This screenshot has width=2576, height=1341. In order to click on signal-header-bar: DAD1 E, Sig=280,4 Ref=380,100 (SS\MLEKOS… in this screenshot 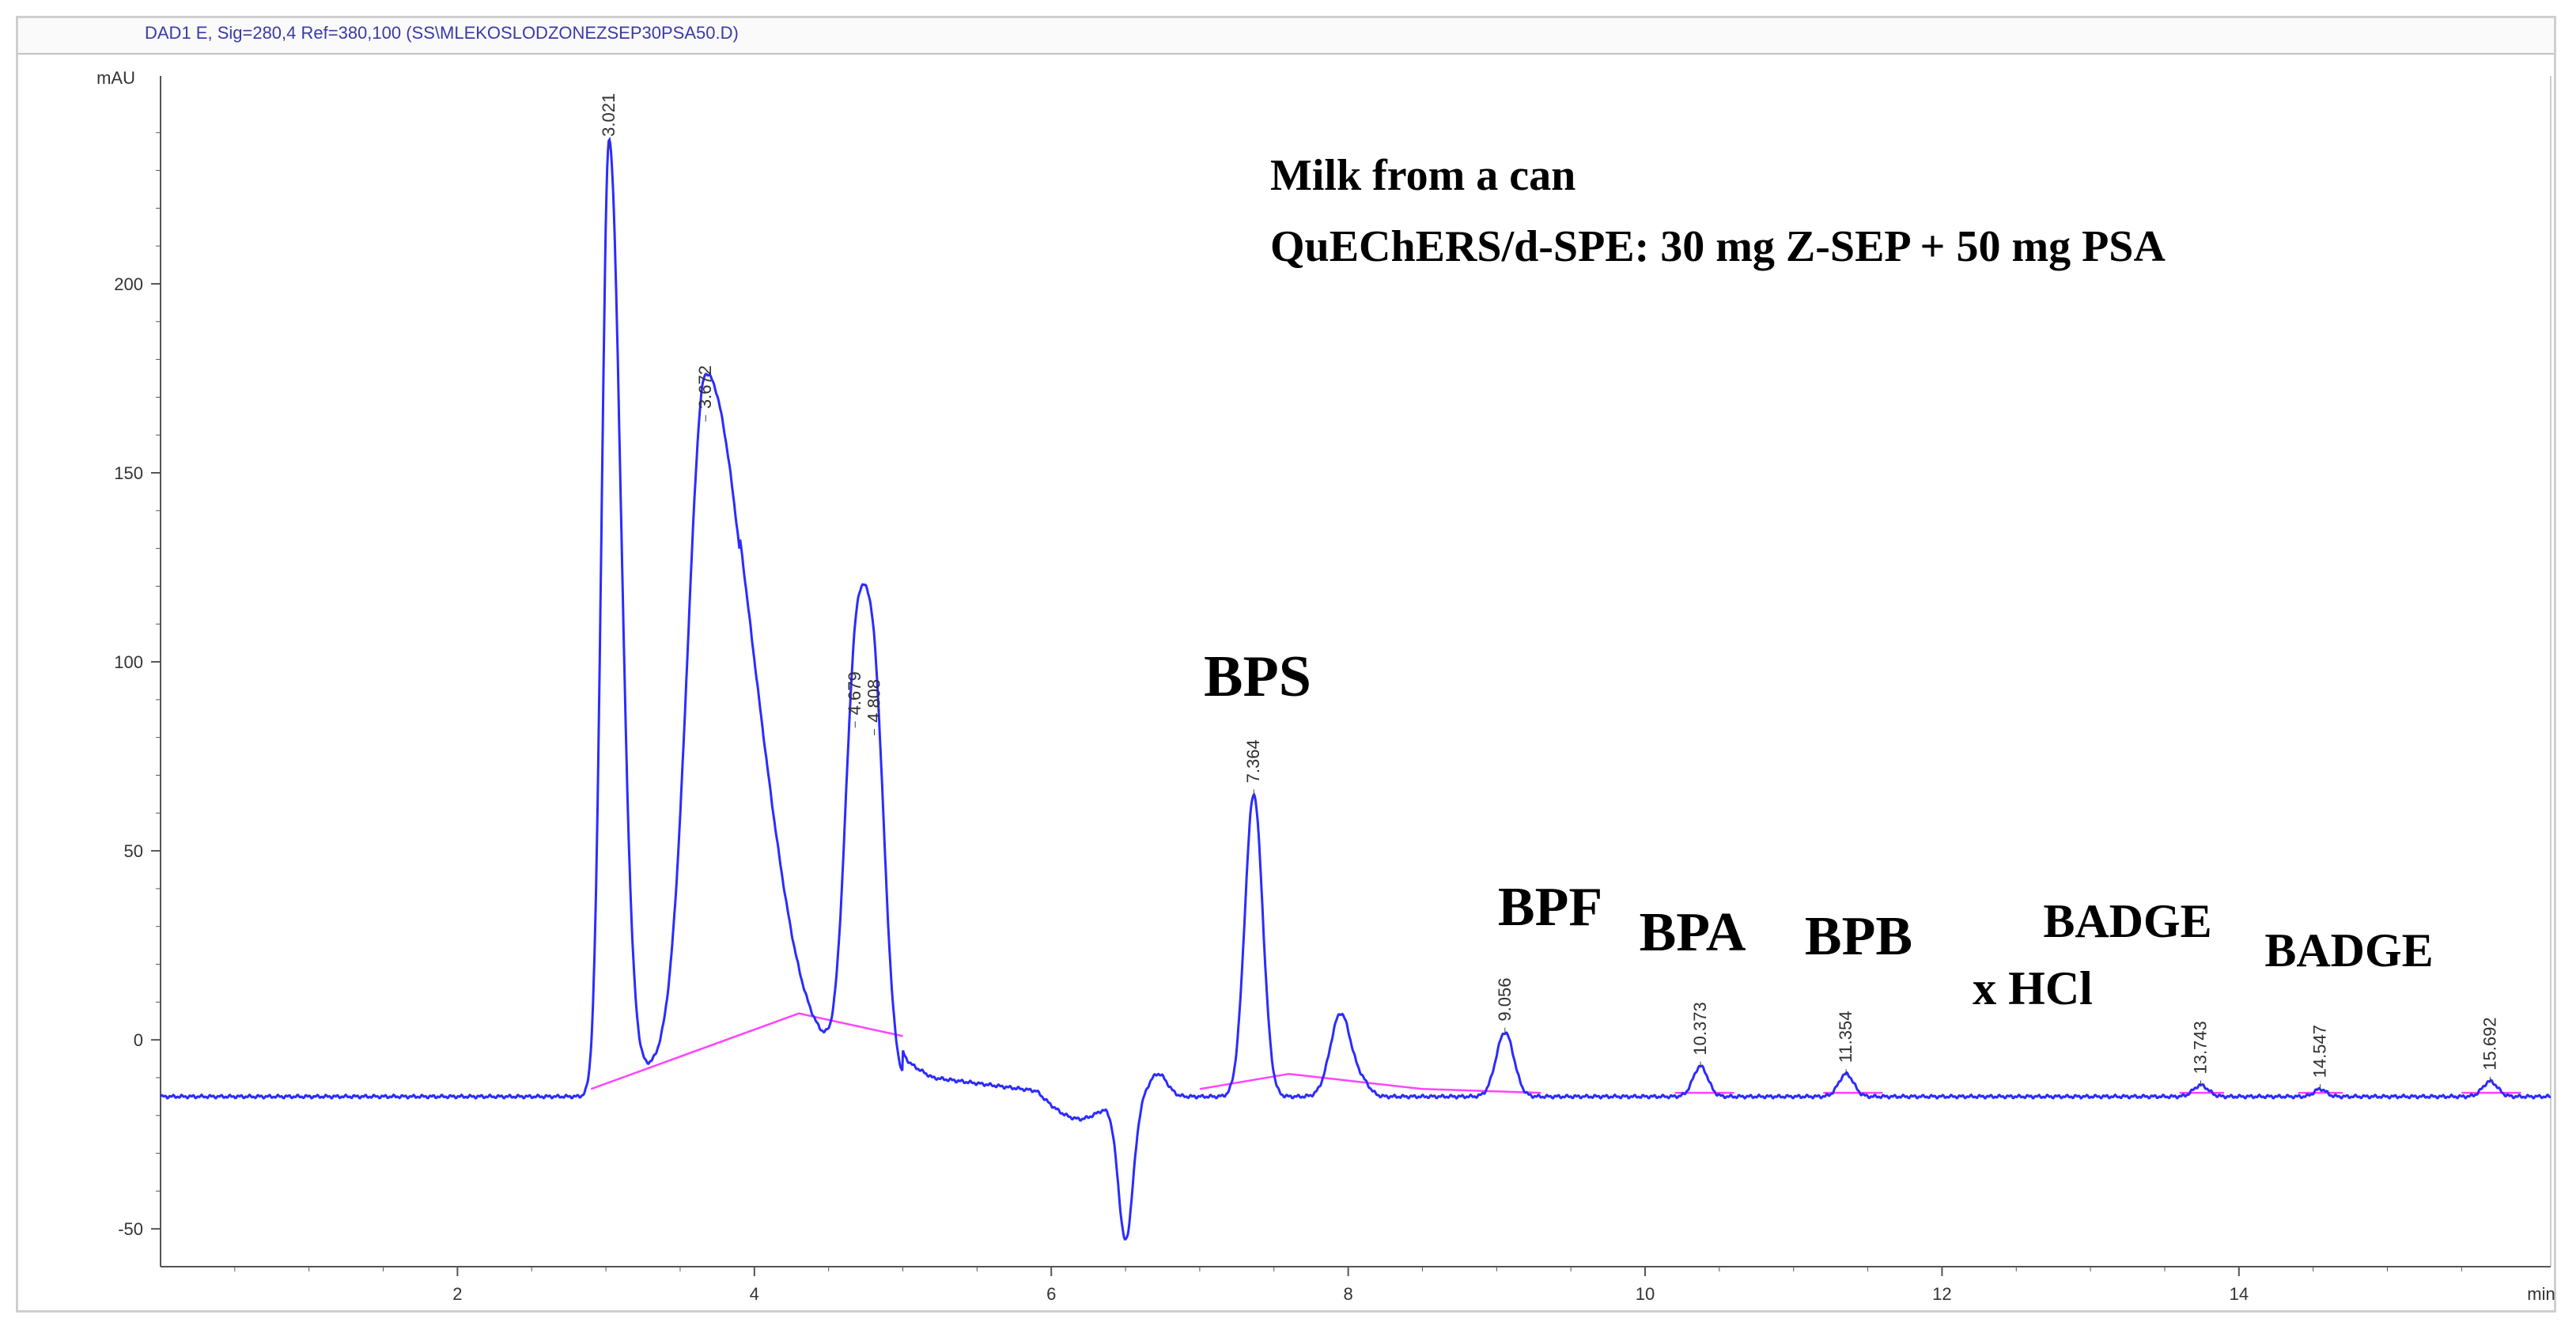, I will do `click(1286, 36)`.